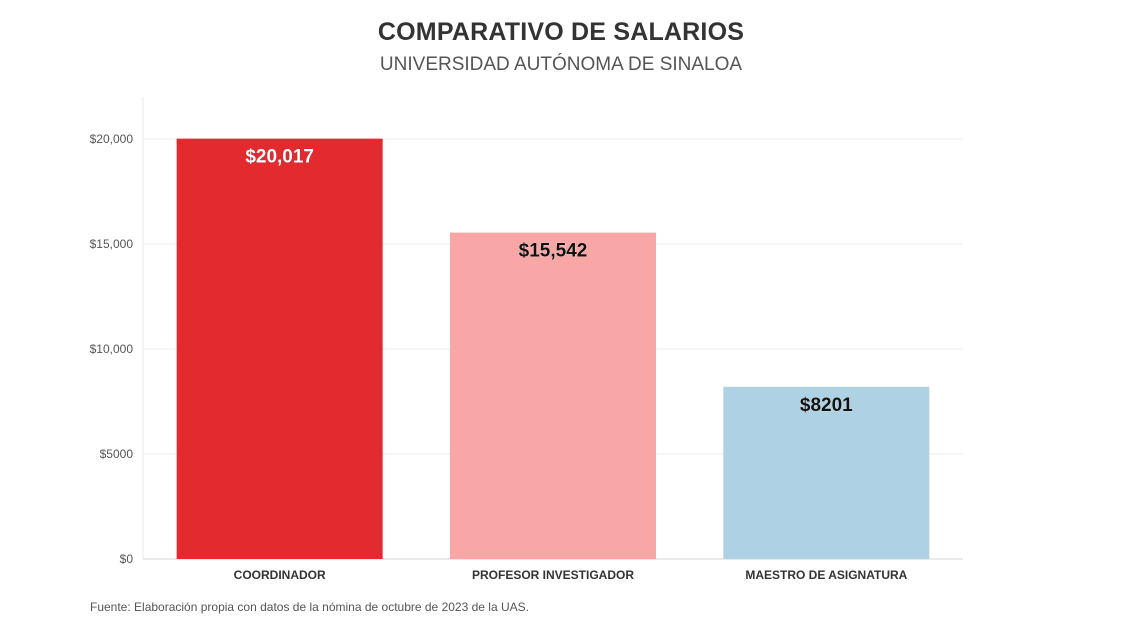 The image size is (1122, 630). What do you see at coordinates (561, 64) in the screenshot?
I see `chart-subtitle: UNIVERSIDAD AUTÓNOMA DE SINALOA` at bounding box center [561, 64].